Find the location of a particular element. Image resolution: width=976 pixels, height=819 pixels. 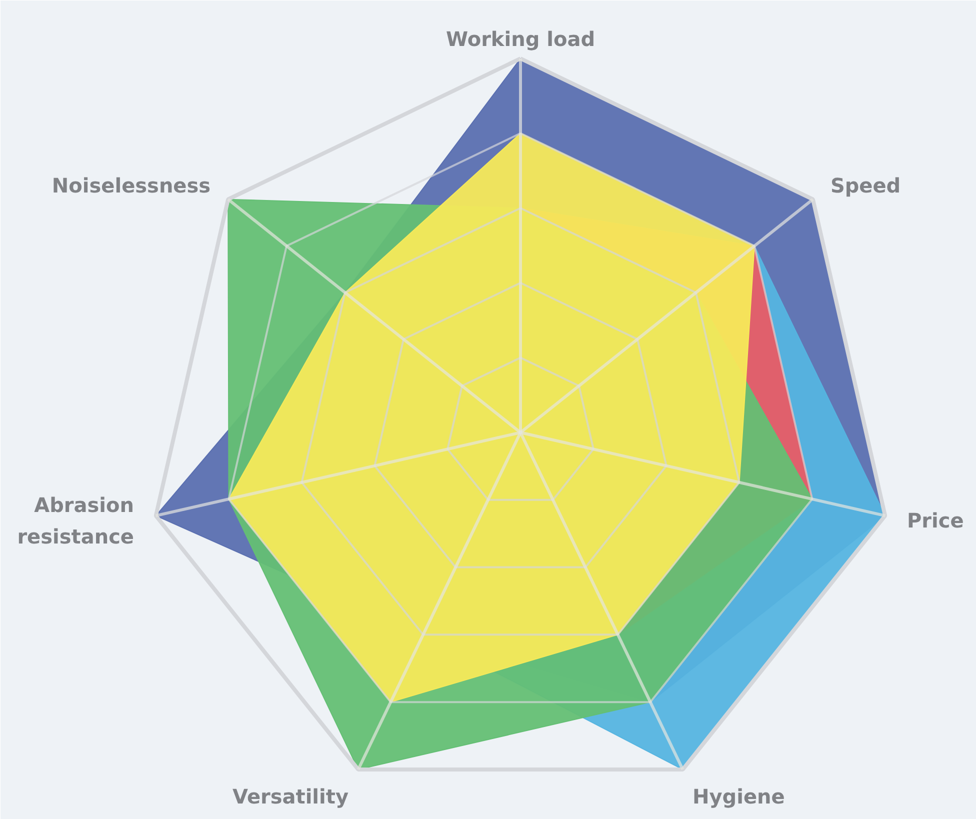

spoke-label: Versatility is located at coordinates (290, 796).